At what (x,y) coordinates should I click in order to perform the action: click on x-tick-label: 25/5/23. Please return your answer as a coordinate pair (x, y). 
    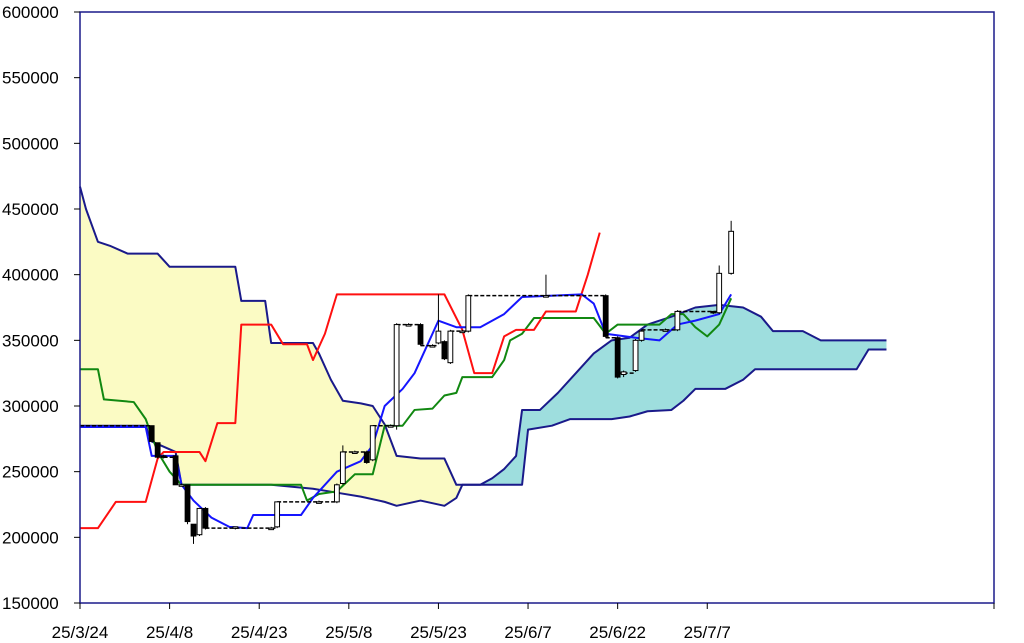
    Looking at the image, I should click on (438, 632).